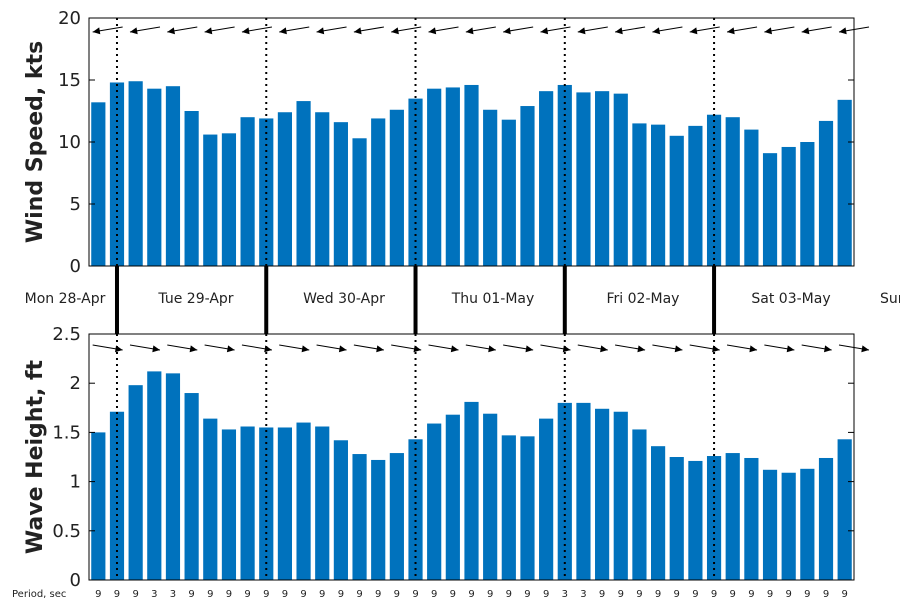  What do you see at coordinates (790, 299) in the screenshot?
I see `day-label: Sat 03-May` at bounding box center [790, 299].